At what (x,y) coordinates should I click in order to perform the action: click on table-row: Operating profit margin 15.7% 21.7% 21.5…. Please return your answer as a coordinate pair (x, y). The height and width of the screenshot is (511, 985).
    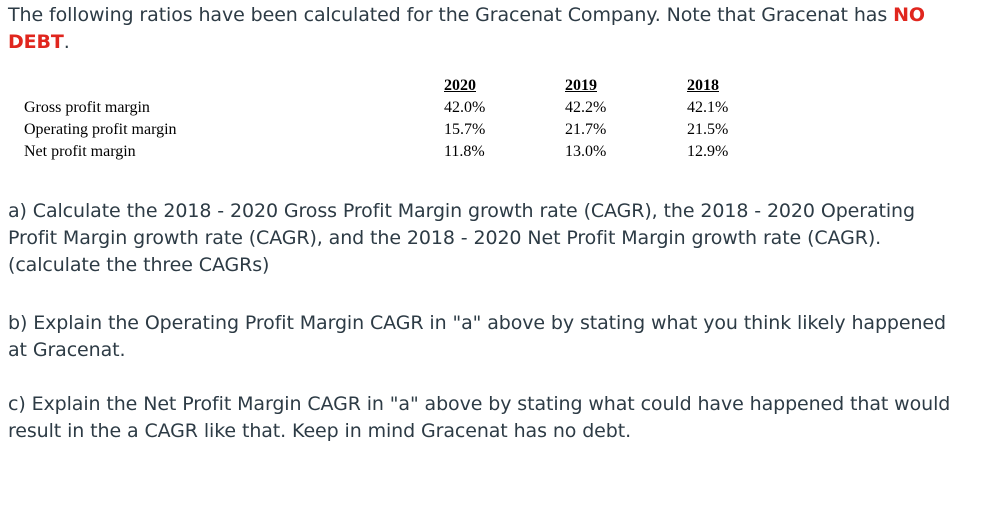
    Looking at the image, I should click on (405, 130).